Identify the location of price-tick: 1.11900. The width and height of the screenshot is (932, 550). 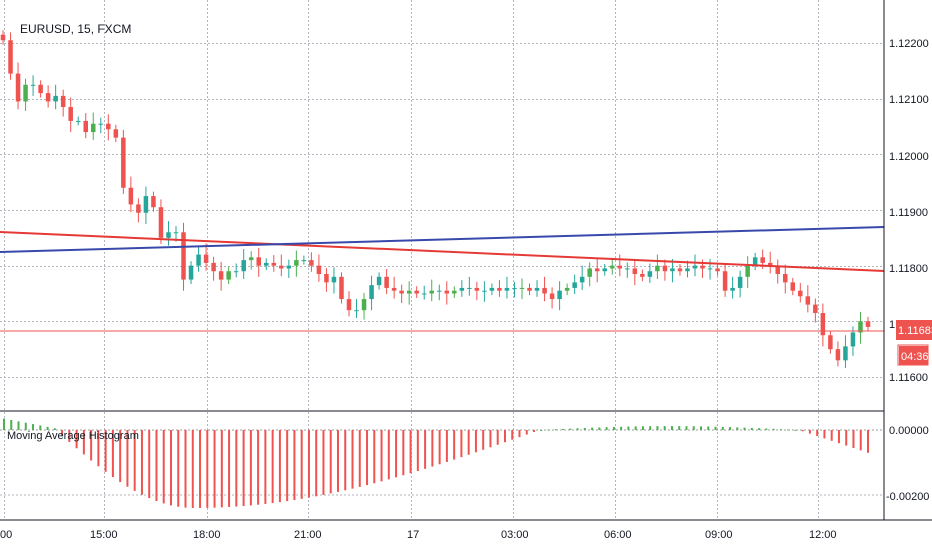
(908, 213).